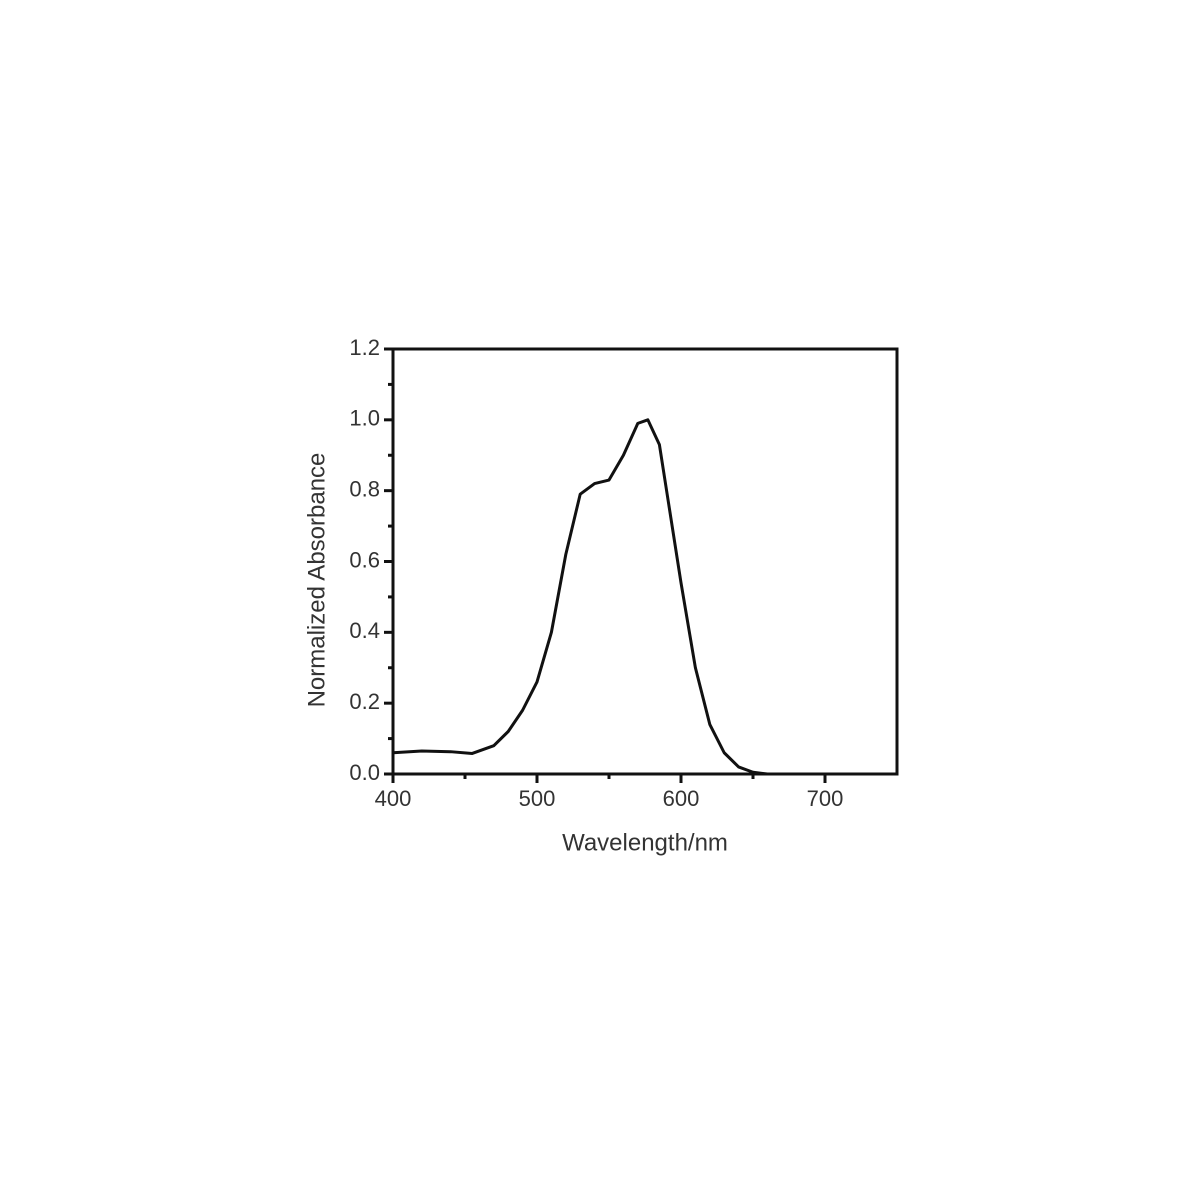 The image size is (1200, 1200). Describe the element at coordinates (681, 798) in the screenshot. I see `x-tick-label: 600` at that location.